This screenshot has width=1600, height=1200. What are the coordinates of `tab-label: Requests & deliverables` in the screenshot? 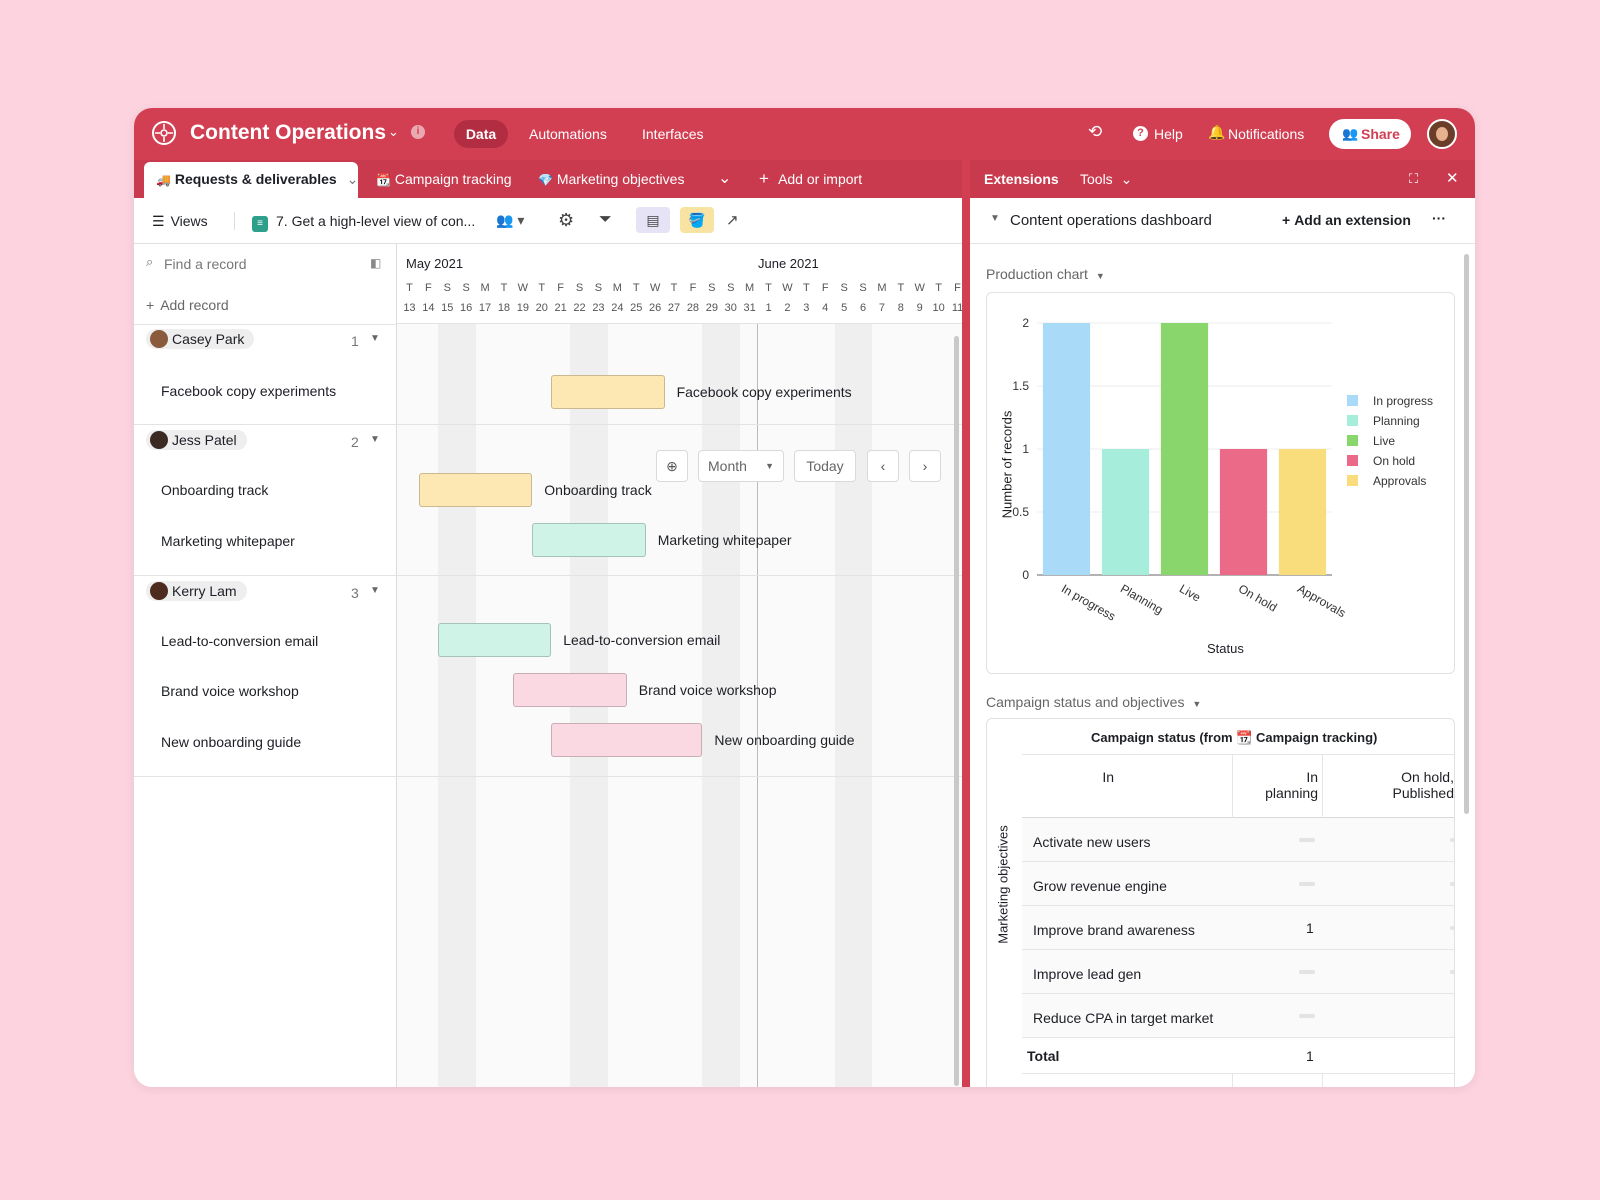 It's located at (255, 179).